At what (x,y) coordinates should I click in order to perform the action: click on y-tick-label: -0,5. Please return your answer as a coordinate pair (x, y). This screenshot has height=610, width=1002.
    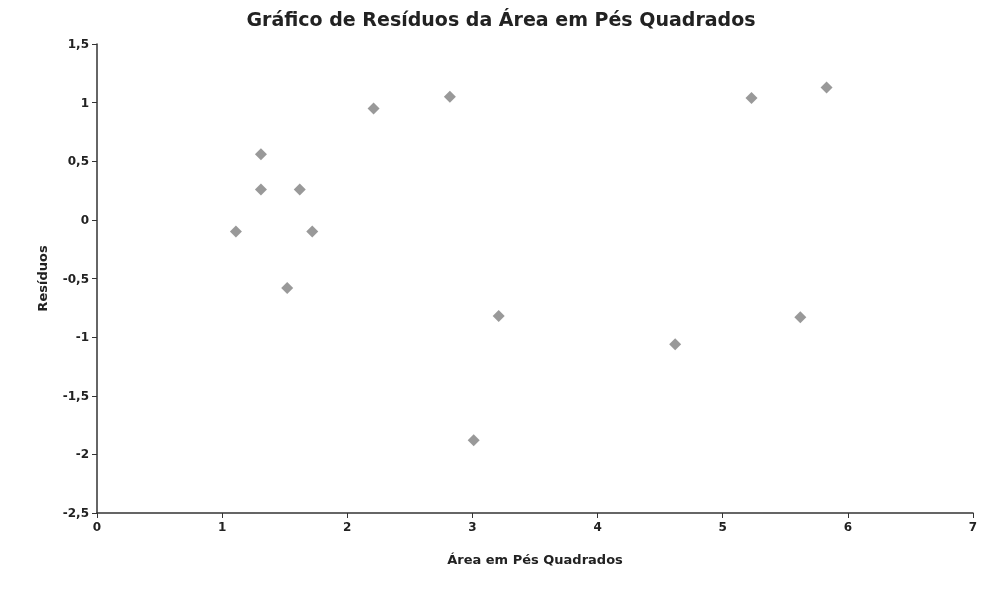
    Looking at the image, I should click on (75, 278).